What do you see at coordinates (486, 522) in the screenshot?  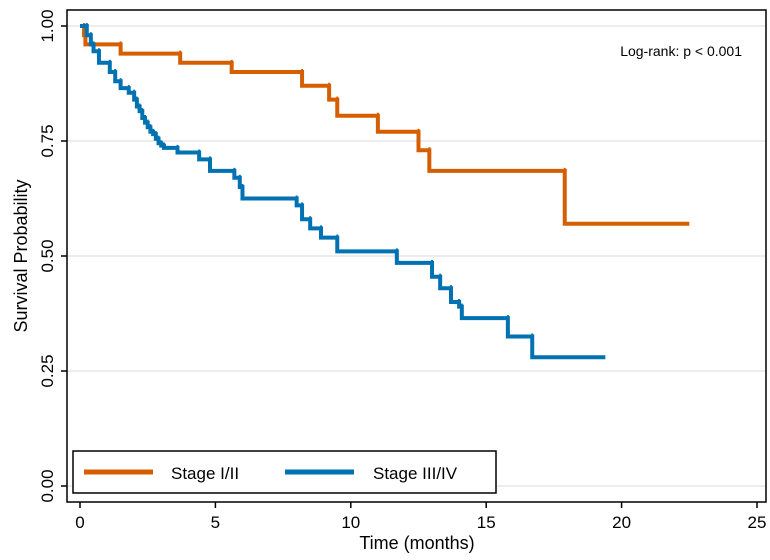 I see `x-tick-label: 15` at bounding box center [486, 522].